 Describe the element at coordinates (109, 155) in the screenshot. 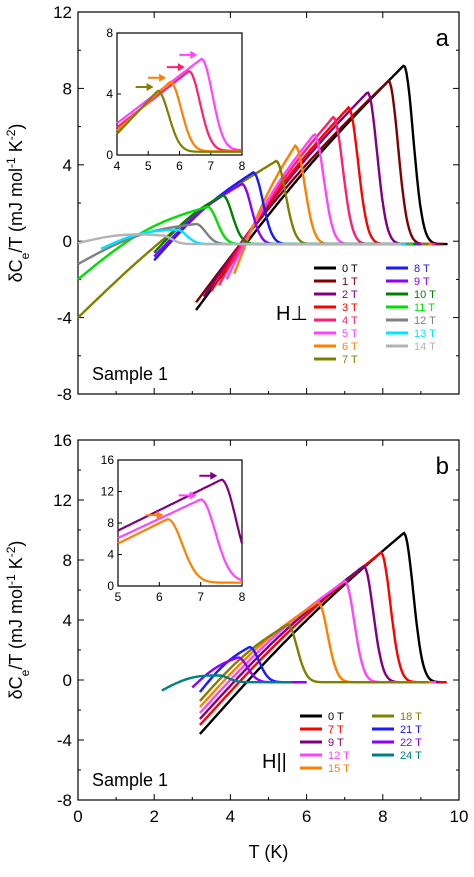

I see `panel-a-inset-ytick-label: 0` at that location.